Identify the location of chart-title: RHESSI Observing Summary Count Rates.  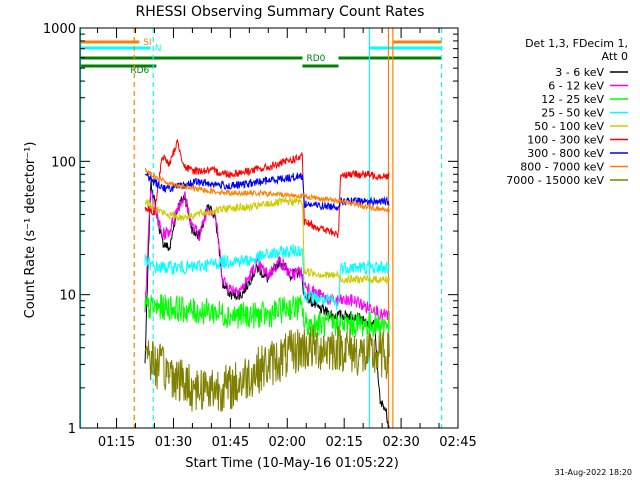
(280, 12).